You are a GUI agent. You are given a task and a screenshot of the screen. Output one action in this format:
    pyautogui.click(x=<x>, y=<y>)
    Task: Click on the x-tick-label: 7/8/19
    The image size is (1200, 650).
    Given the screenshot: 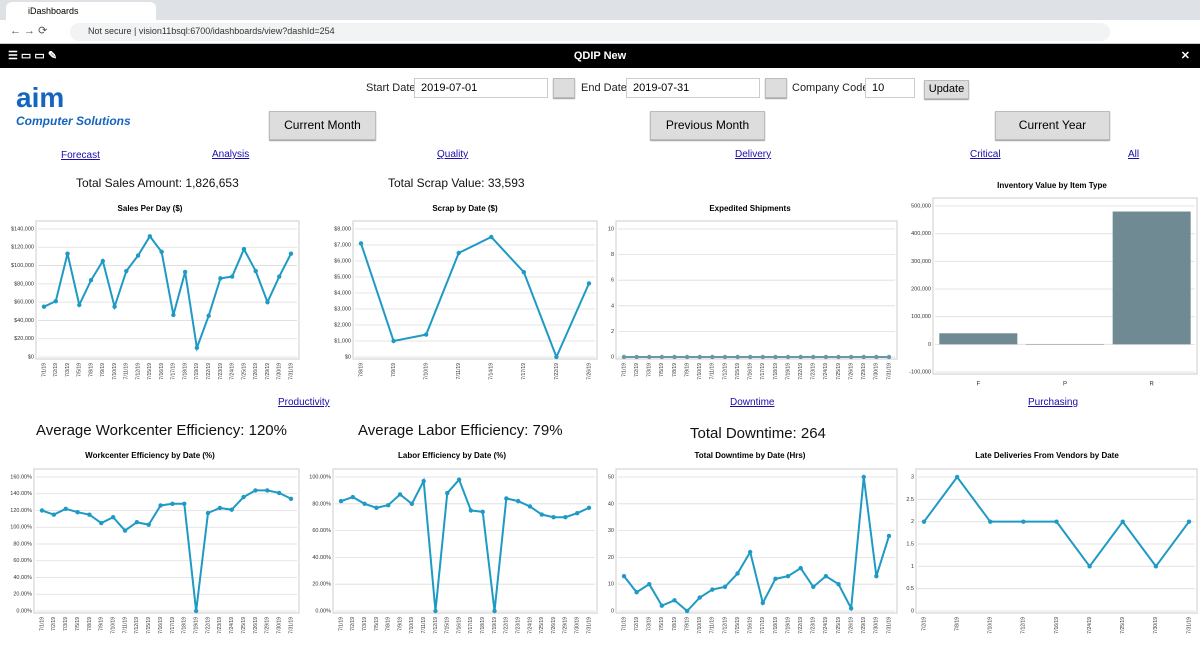 What is the action you would take?
    pyautogui.click(x=675, y=370)
    